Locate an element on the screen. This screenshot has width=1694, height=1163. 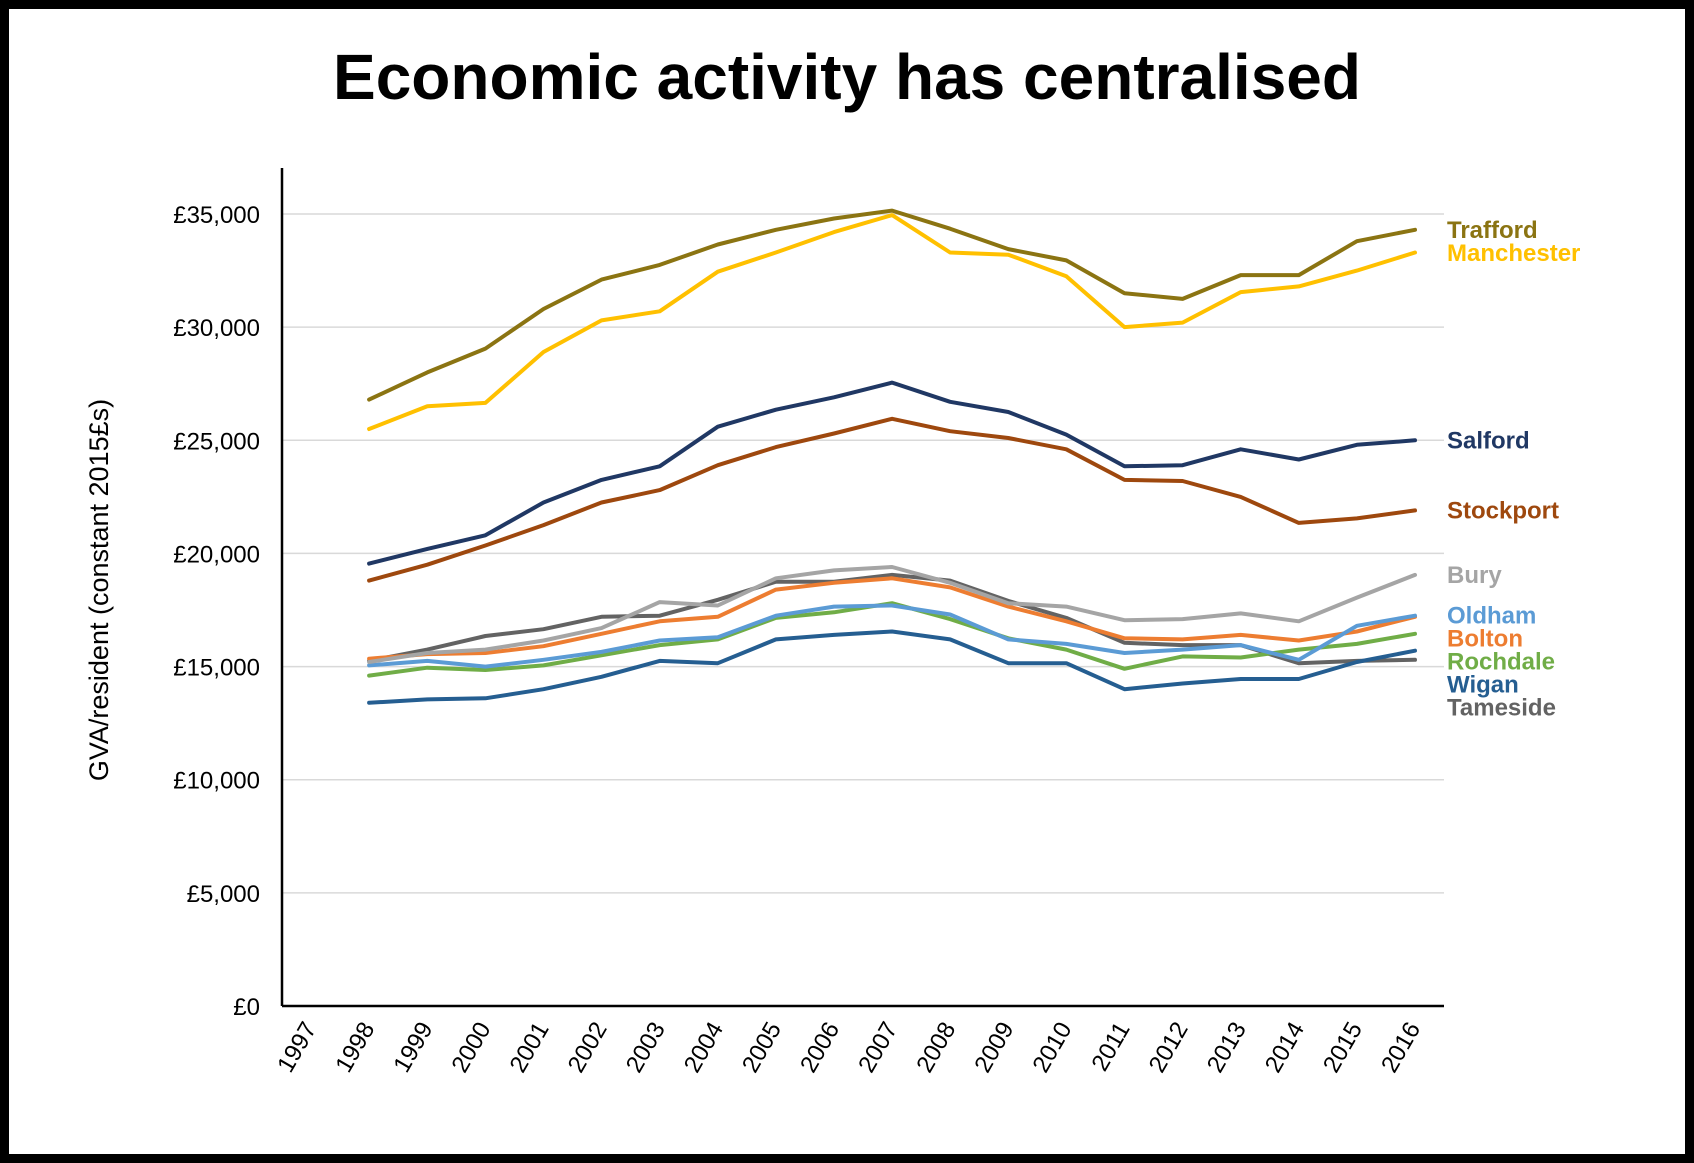
series-line-stockport is located at coordinates (892, 499).